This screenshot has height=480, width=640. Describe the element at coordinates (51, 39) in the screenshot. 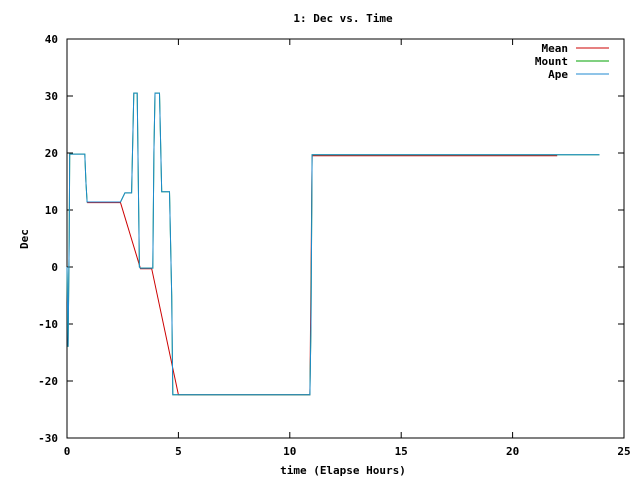

I see `y-tick-label: 40` at that location.